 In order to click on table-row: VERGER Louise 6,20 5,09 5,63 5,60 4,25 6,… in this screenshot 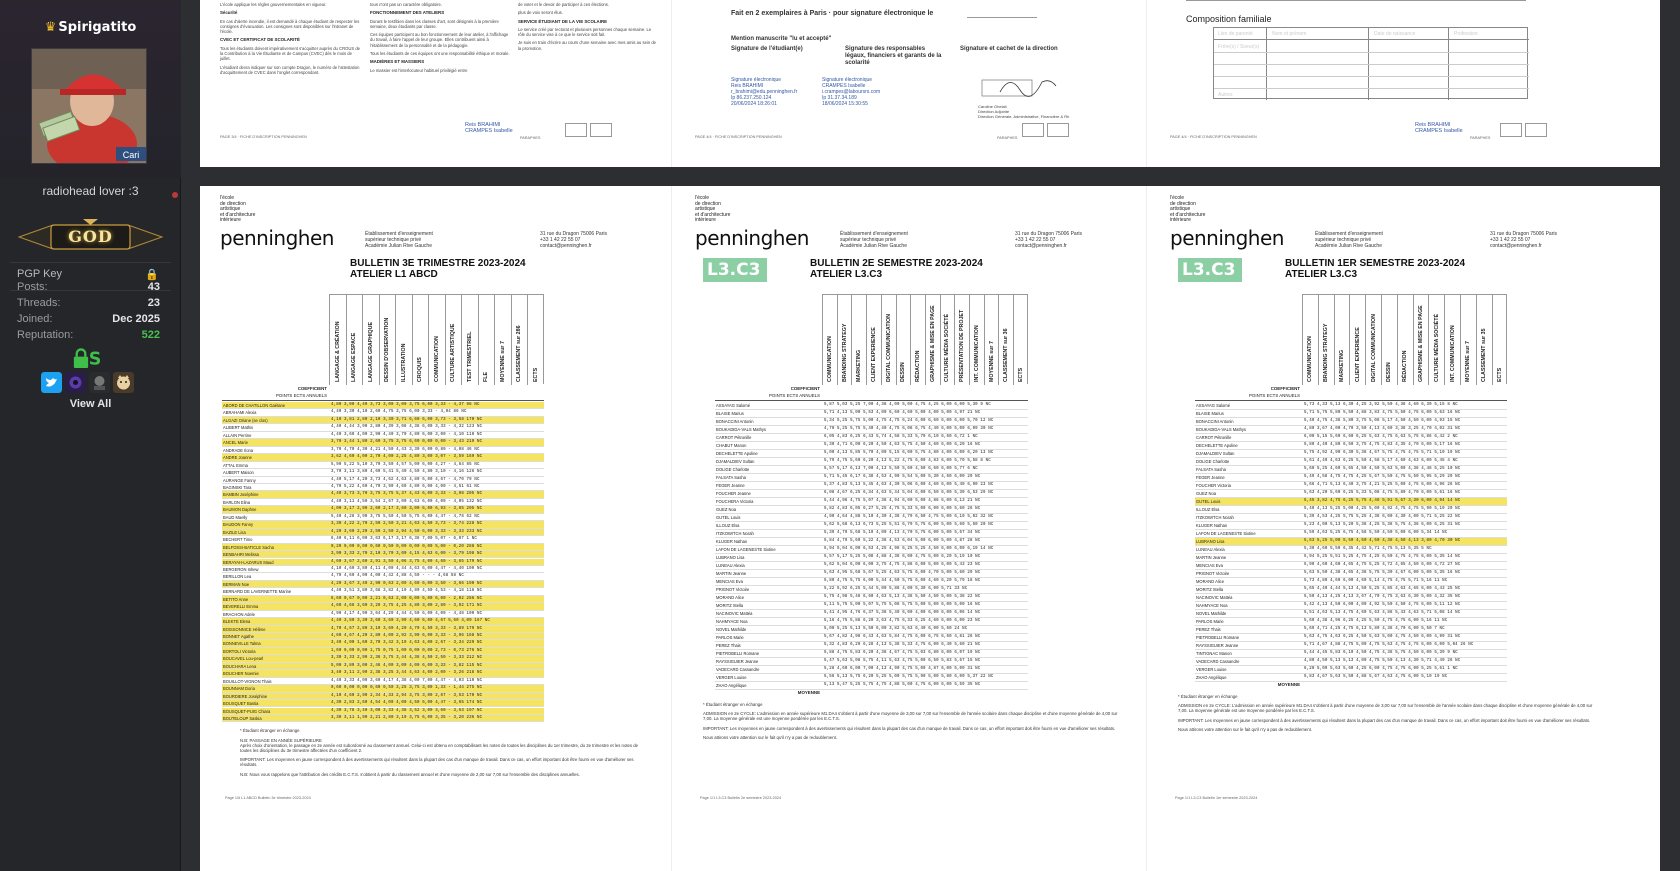, I will do `click(1351, 670)`.